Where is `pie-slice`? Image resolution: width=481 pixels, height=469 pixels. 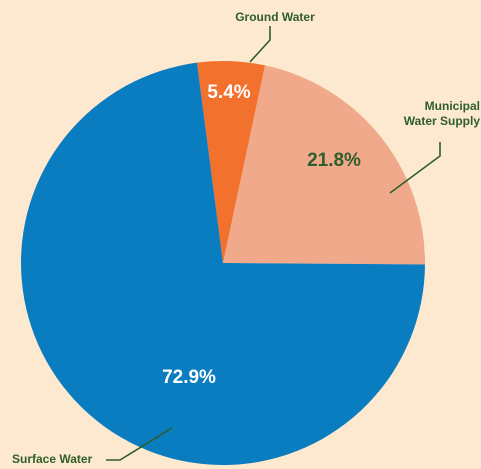 pie-slice is located at coordinates (231, 162).